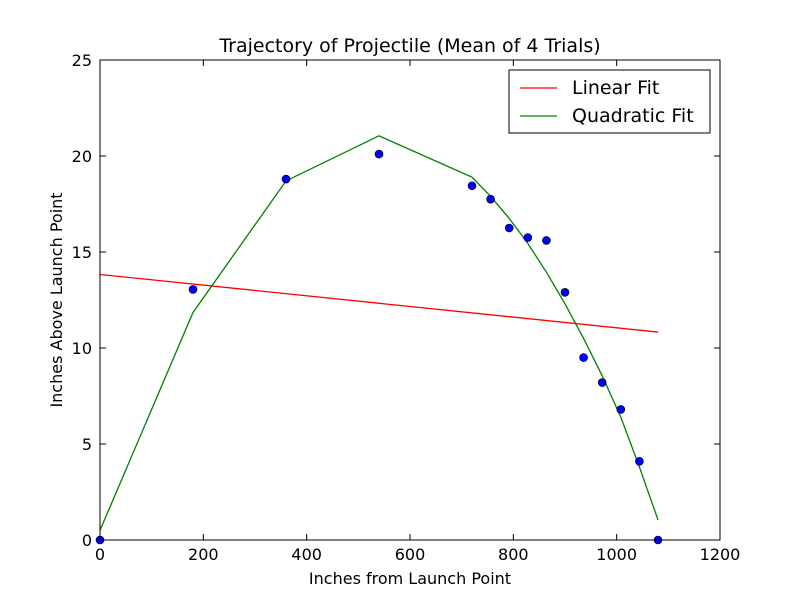 The width and height of the screenshot is (800, 604). What do you see at coordinates (615, 88) in the screenshot?
I see `legend-label-linear-fit: Linear Fit` at bounding box center [615, 88].